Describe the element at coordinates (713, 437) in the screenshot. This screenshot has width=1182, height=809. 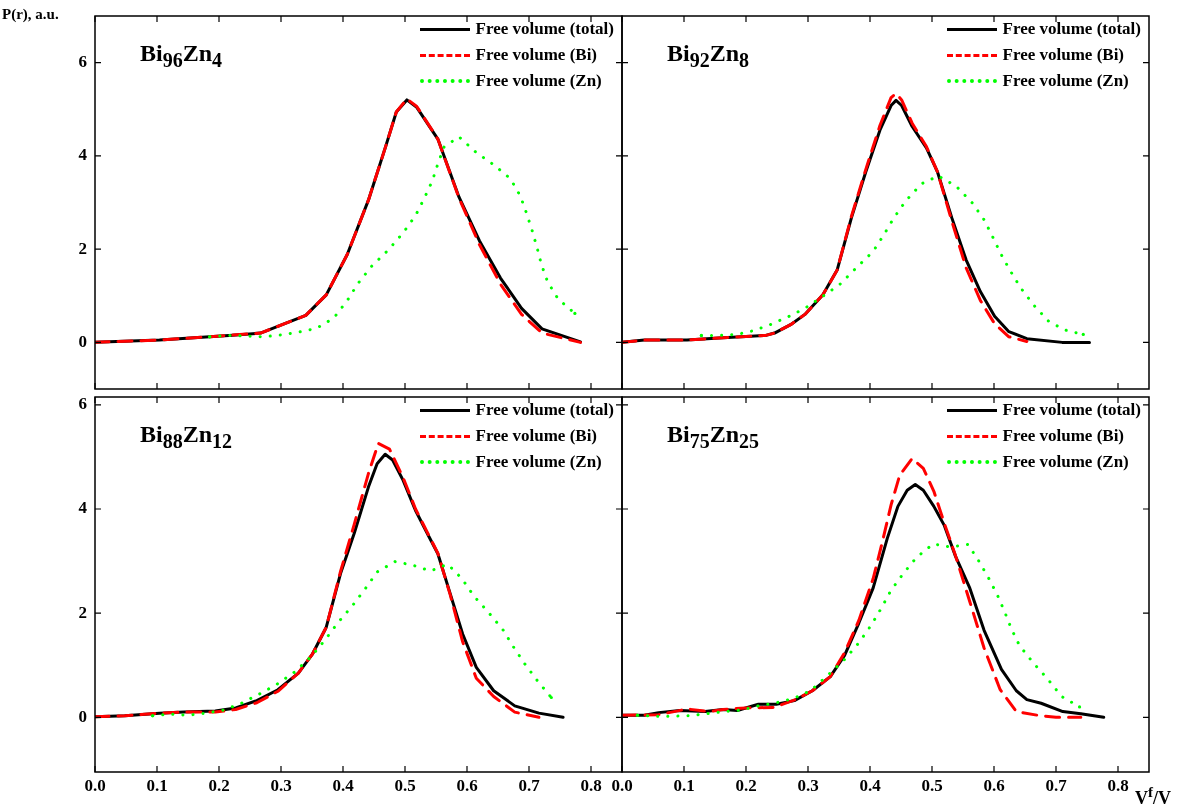
I see `text: Bi$_{75}$Zn$_{25}$` at that location.